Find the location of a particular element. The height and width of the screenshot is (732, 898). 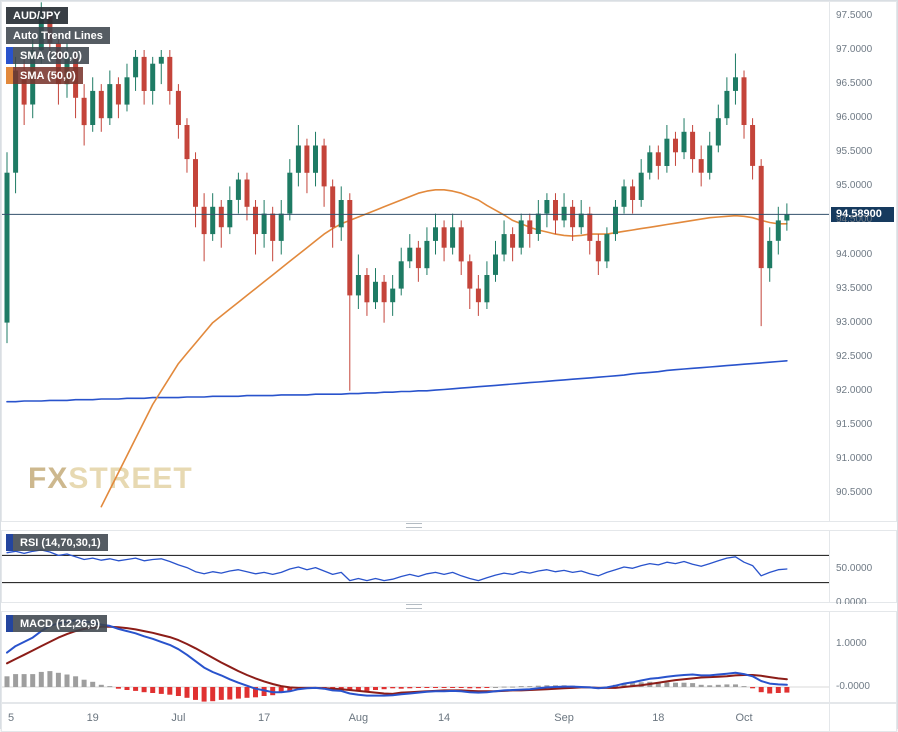

time-axis-label: 5 is located at coordinates (11, 718).